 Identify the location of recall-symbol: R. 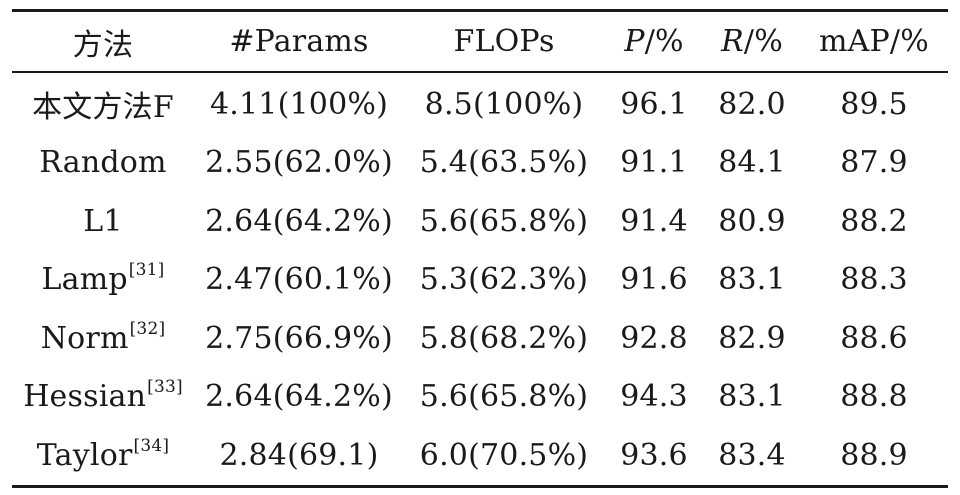
(732, 41).